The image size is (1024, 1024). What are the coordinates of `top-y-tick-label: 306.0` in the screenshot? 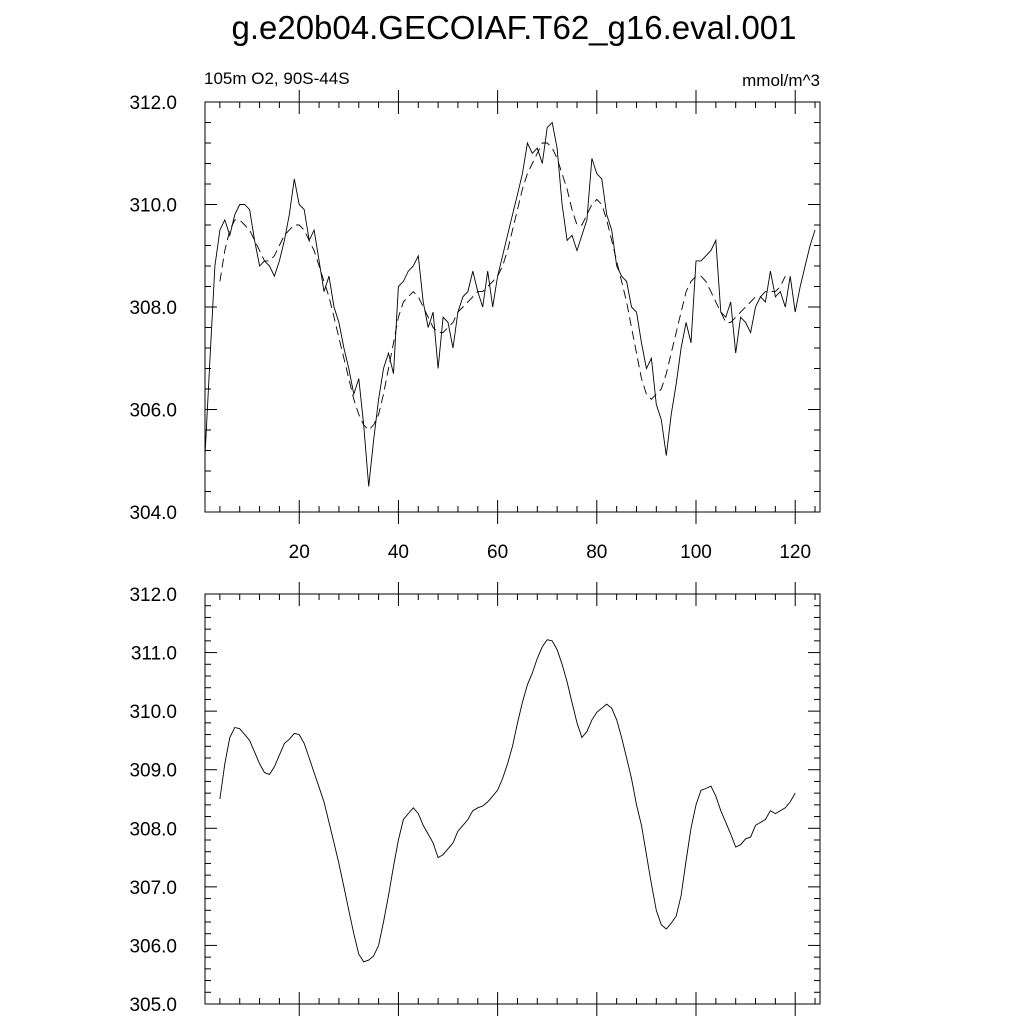 It's located at (153, 411).